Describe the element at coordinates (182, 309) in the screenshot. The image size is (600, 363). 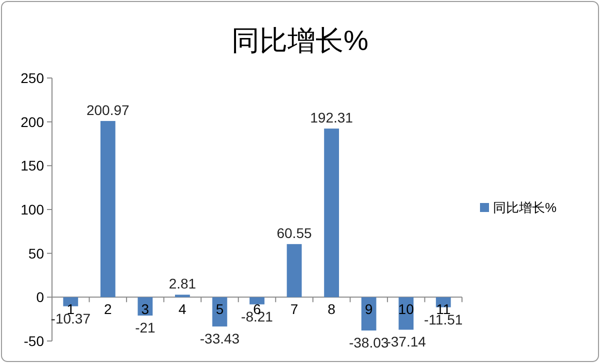
I see `x-tick-label: 4` at that location.